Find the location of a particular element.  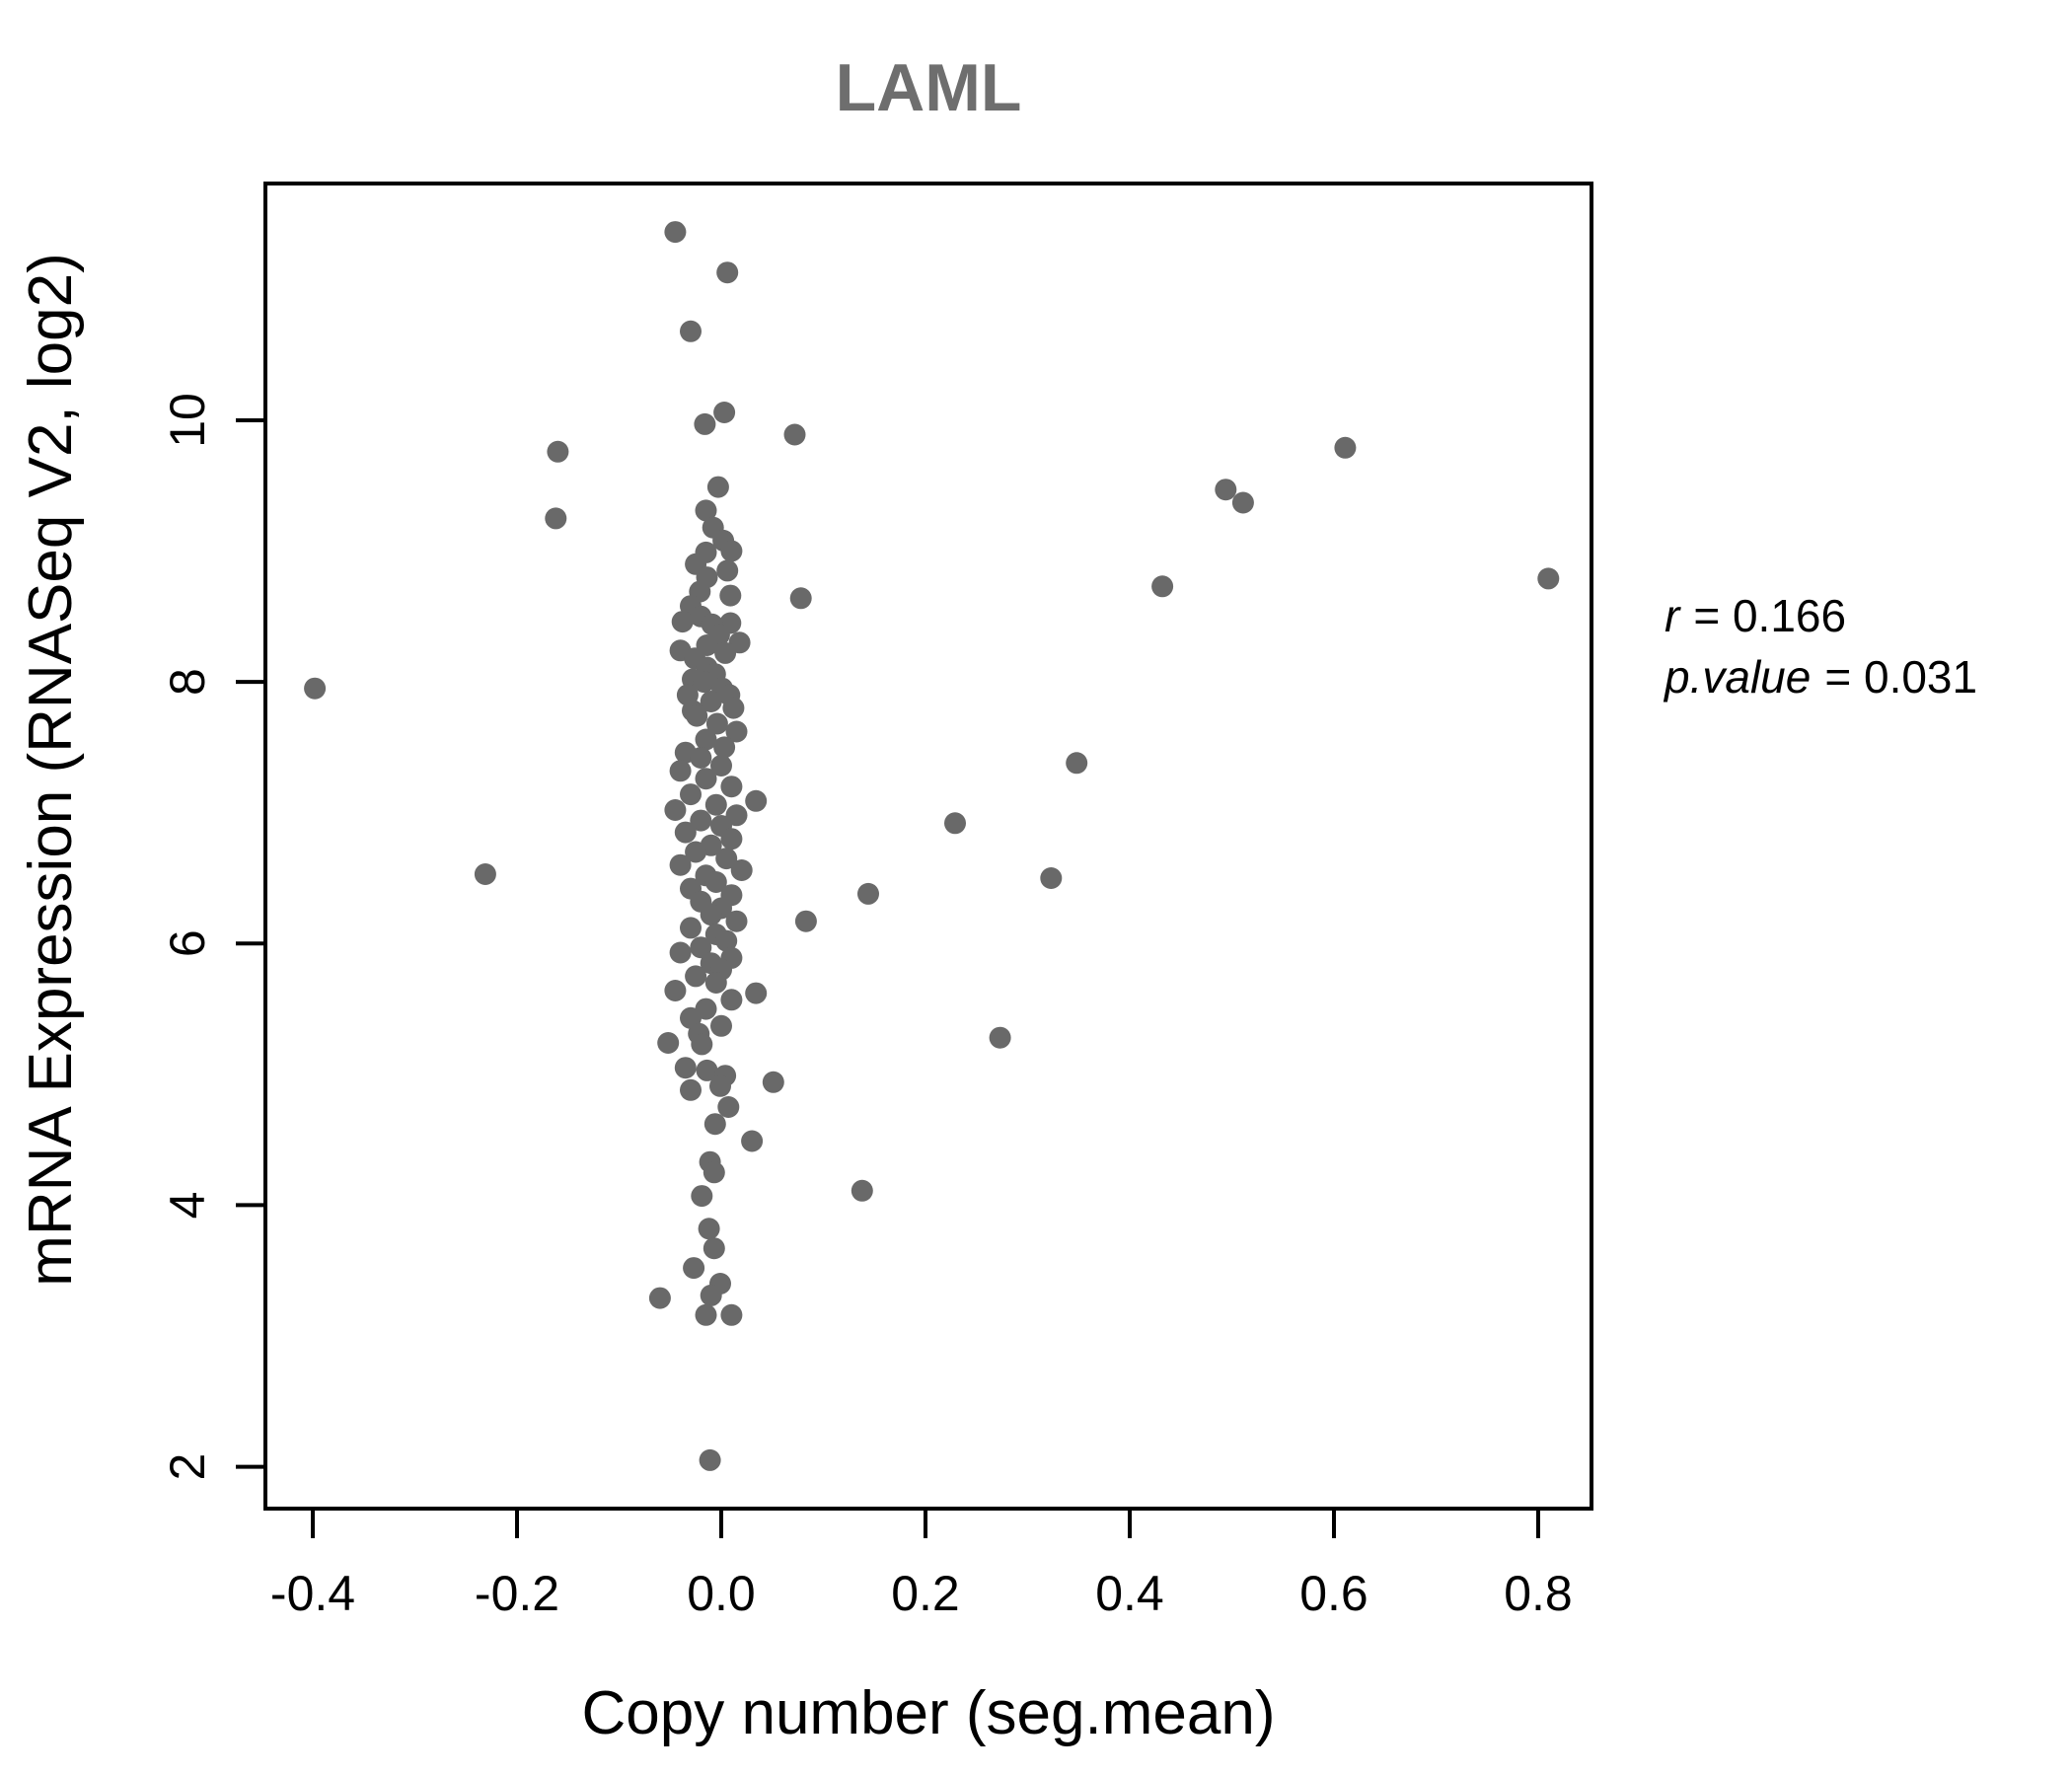

y-axis-tick-labels: 2 4 6 8 10 is located at coordinates (188, 937).